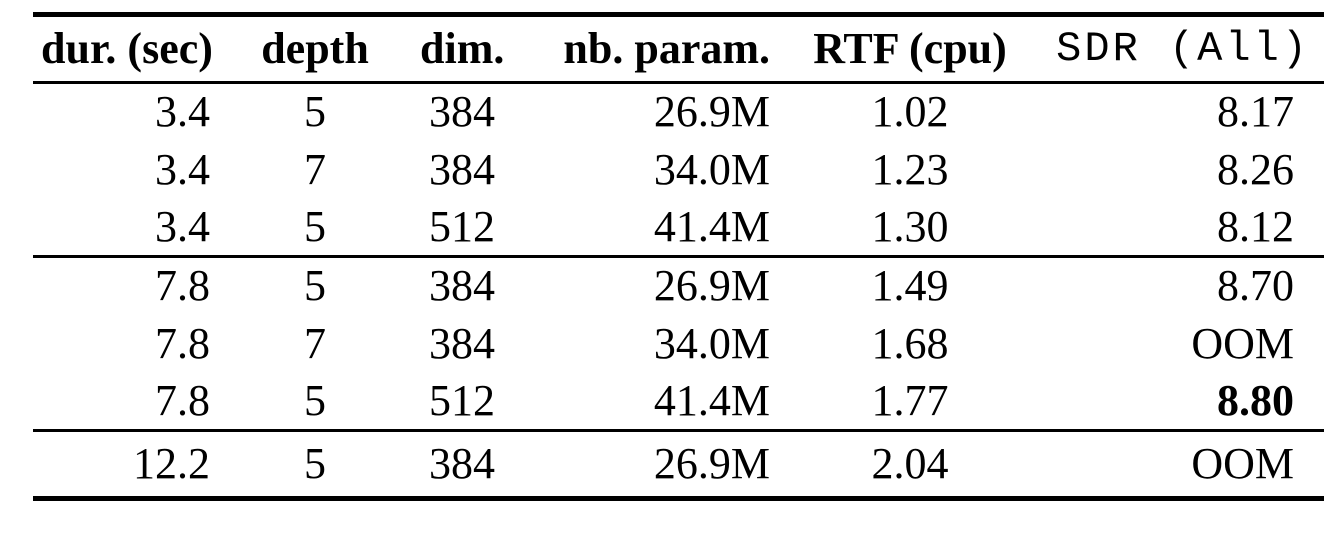  I want to click on cell-sdr: 8.70, so click(1255, 286).